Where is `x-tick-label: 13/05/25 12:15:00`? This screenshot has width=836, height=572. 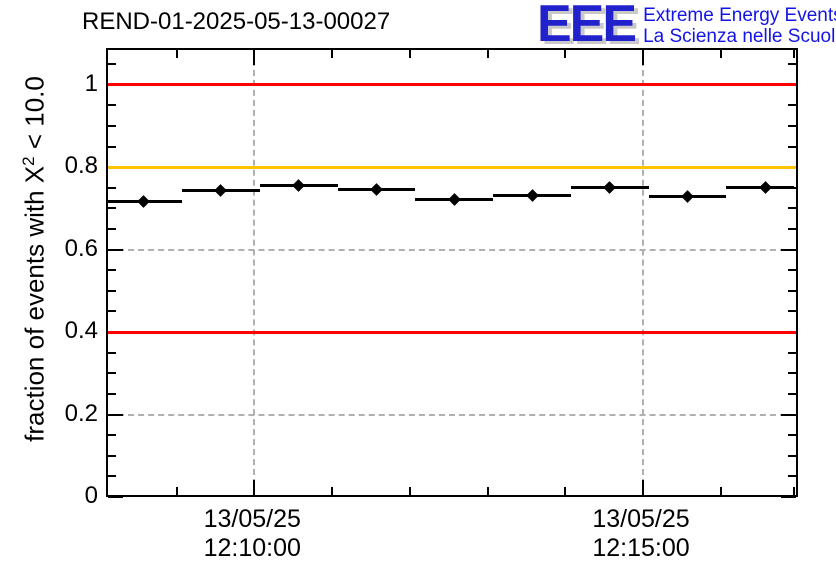
x-tick-label: 13/05/25 12:15:00 is located at coordinates (641, 534).